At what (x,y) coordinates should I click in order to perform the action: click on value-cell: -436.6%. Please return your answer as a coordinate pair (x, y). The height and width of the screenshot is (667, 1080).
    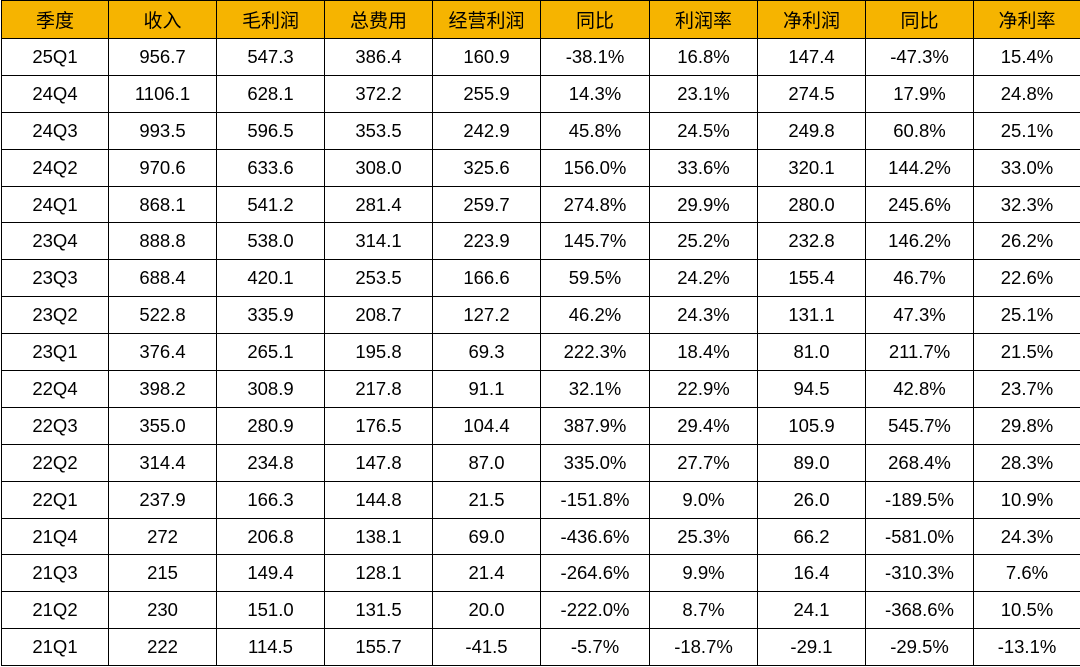
    Looking at the image, I should click on (595, 536).